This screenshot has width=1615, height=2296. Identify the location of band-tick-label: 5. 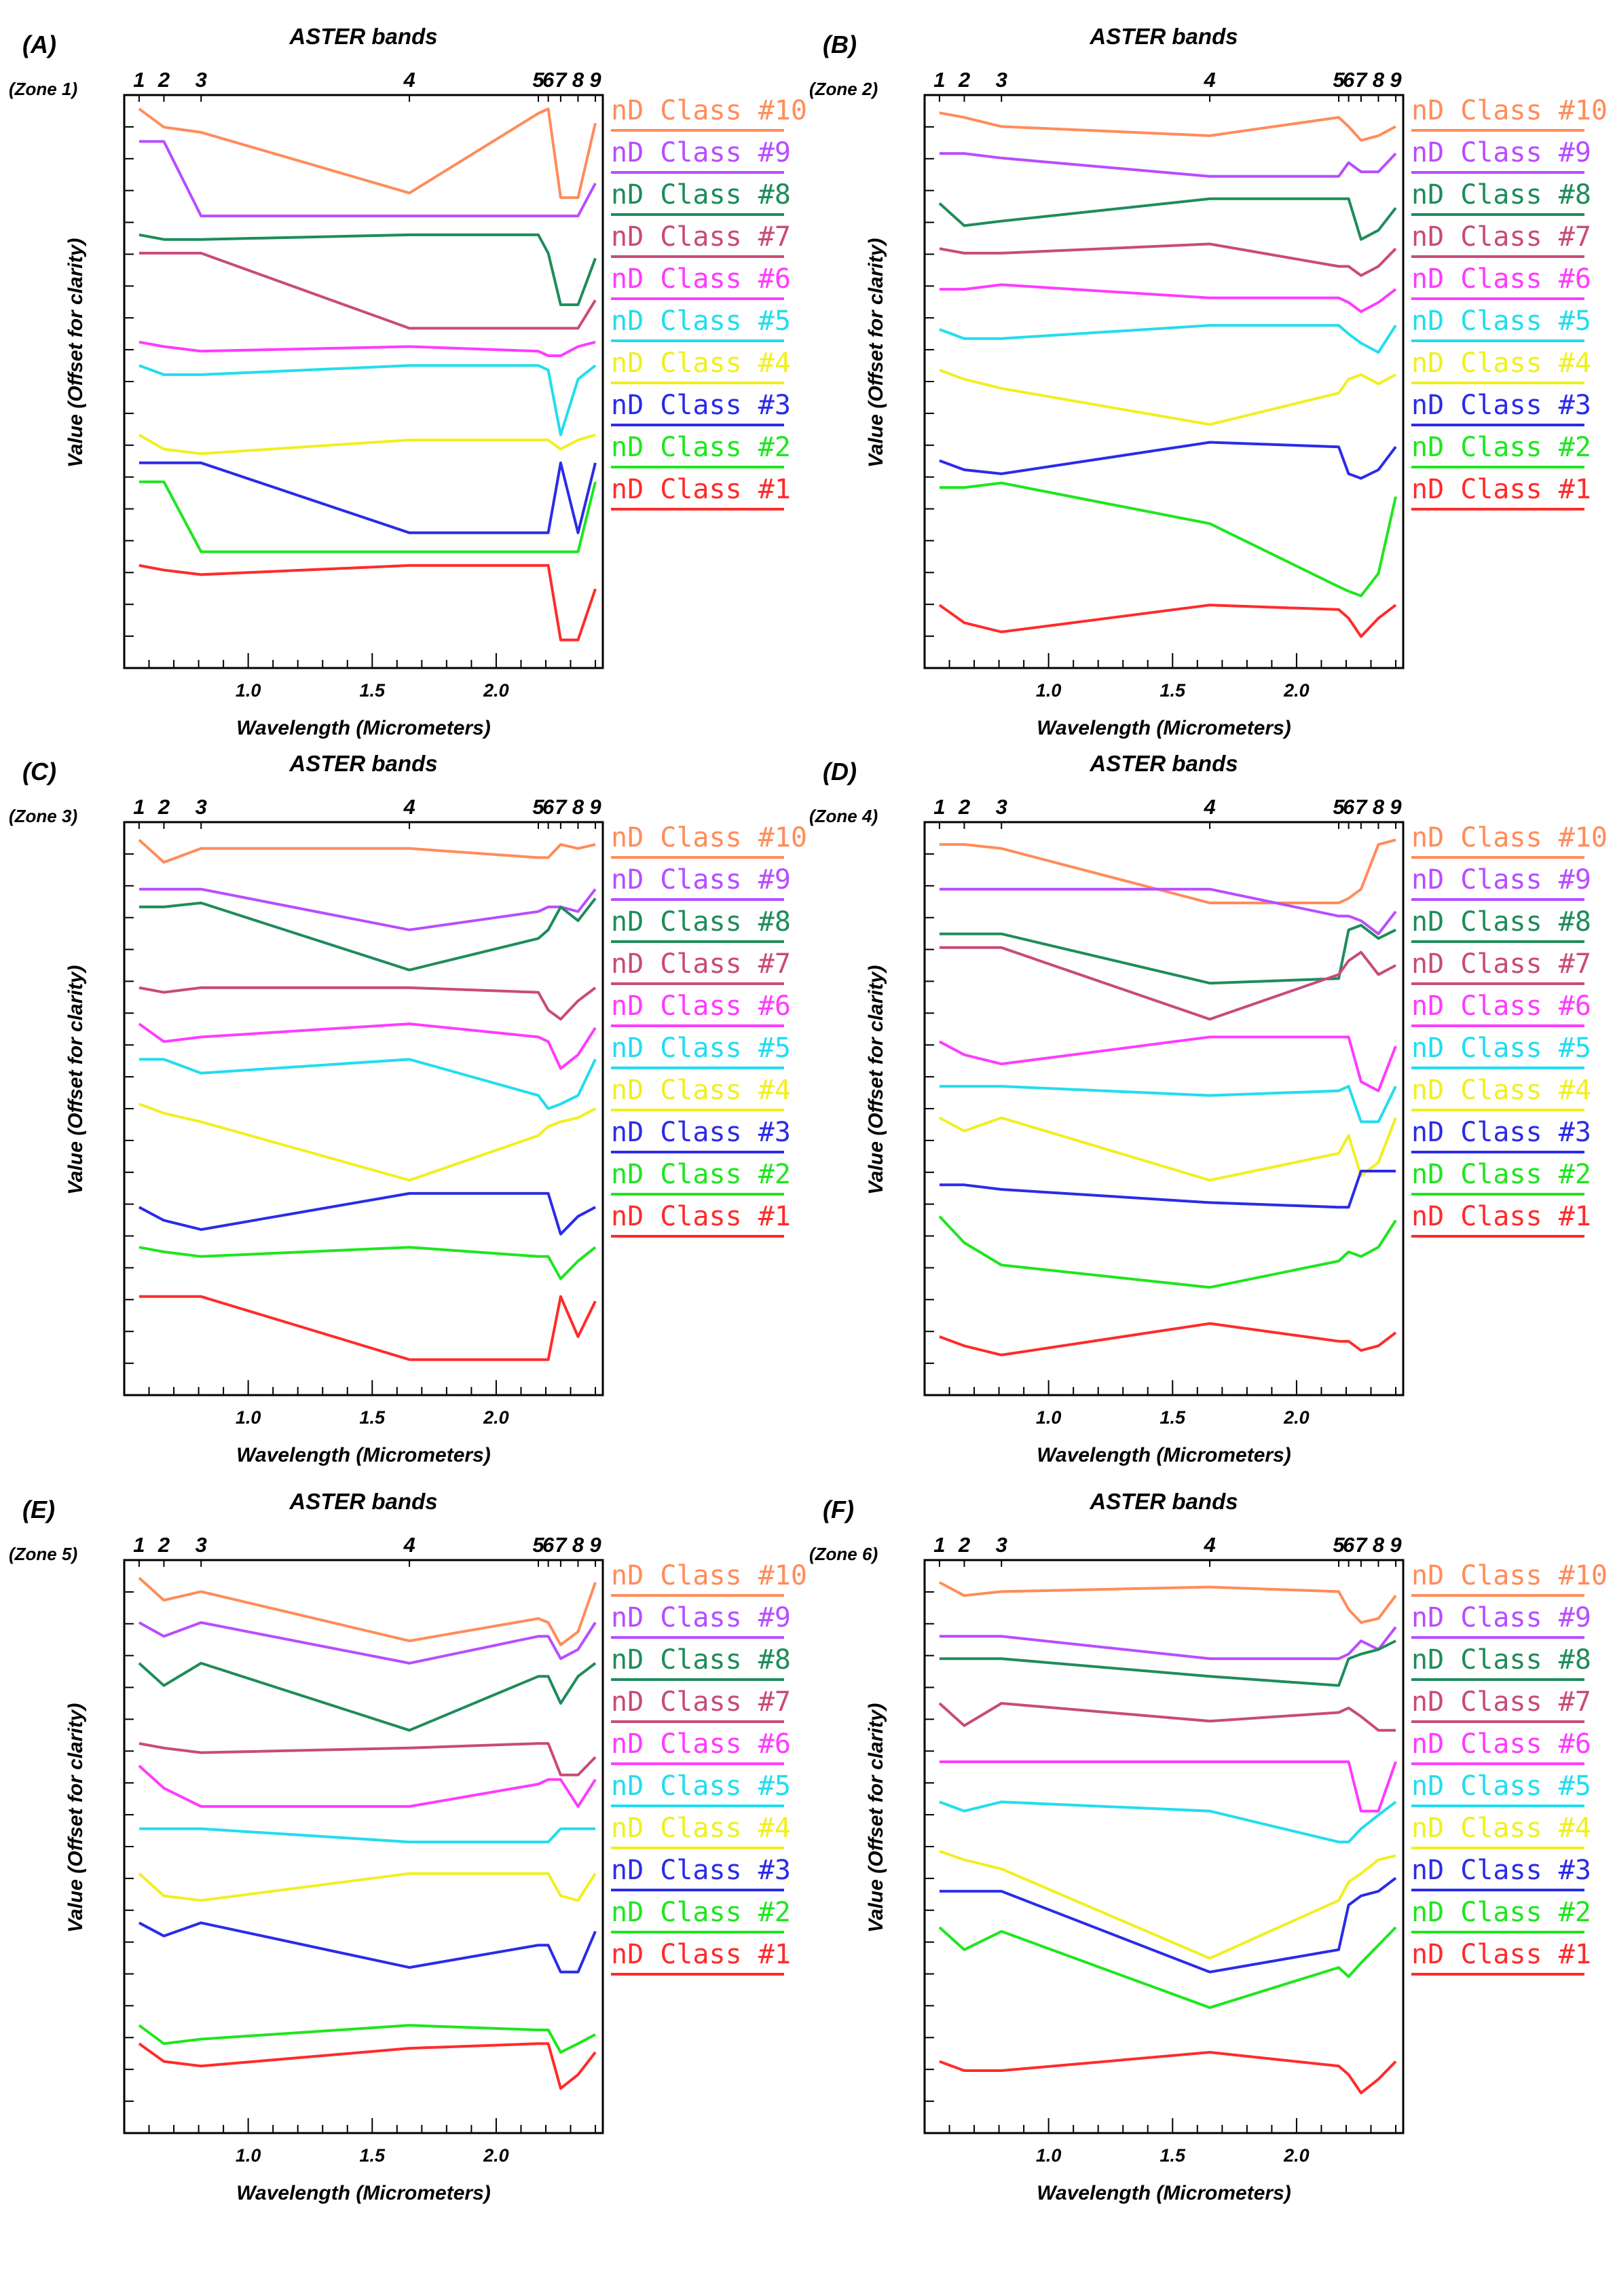
(1339, 80).